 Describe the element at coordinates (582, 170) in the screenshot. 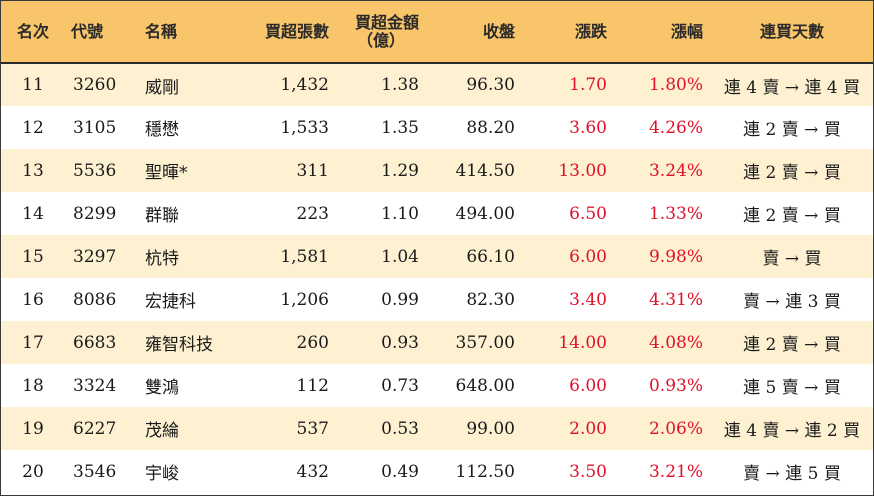

I see `change-cell: 13.00` at that location.